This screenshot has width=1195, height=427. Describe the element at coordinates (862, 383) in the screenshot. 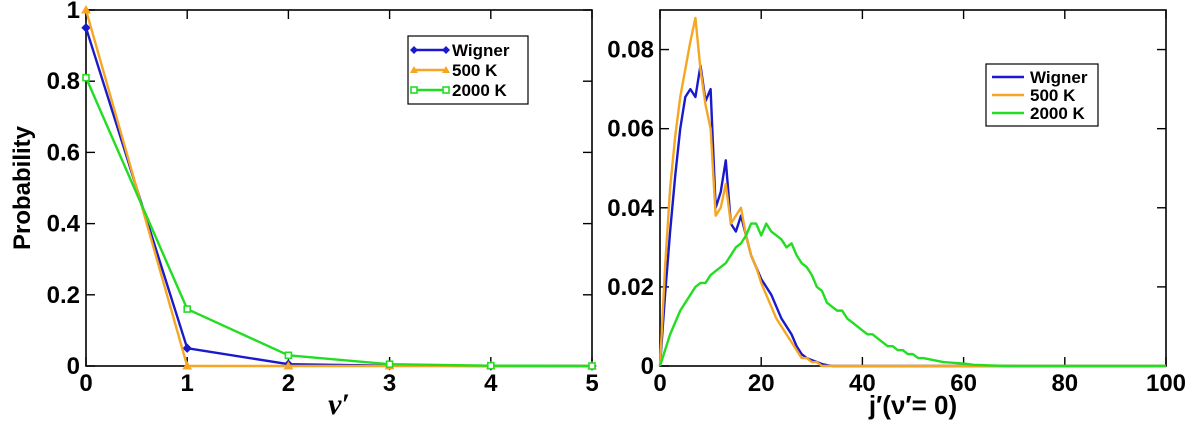

I see `x-tick-label: 40` at that location.